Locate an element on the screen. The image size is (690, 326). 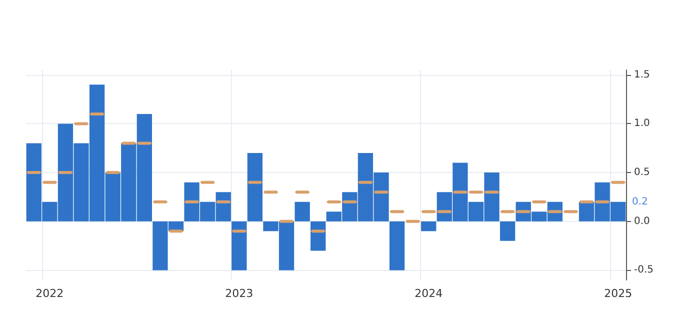
x-tick-label: 2024 is located at coordinates (428, 293).